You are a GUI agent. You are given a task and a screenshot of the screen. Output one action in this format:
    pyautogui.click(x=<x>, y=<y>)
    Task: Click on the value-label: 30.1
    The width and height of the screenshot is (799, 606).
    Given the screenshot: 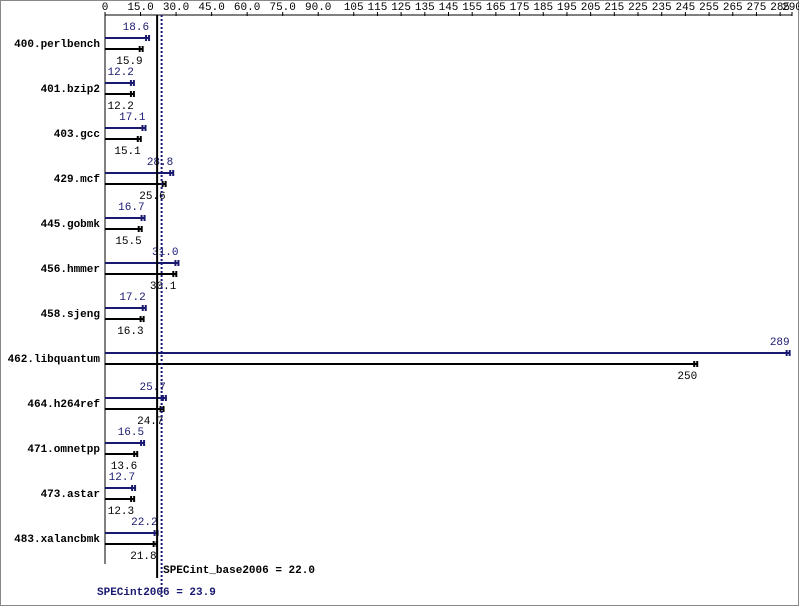 What is the action you would take?
    pyautogui.click(x=163, y=287)
    